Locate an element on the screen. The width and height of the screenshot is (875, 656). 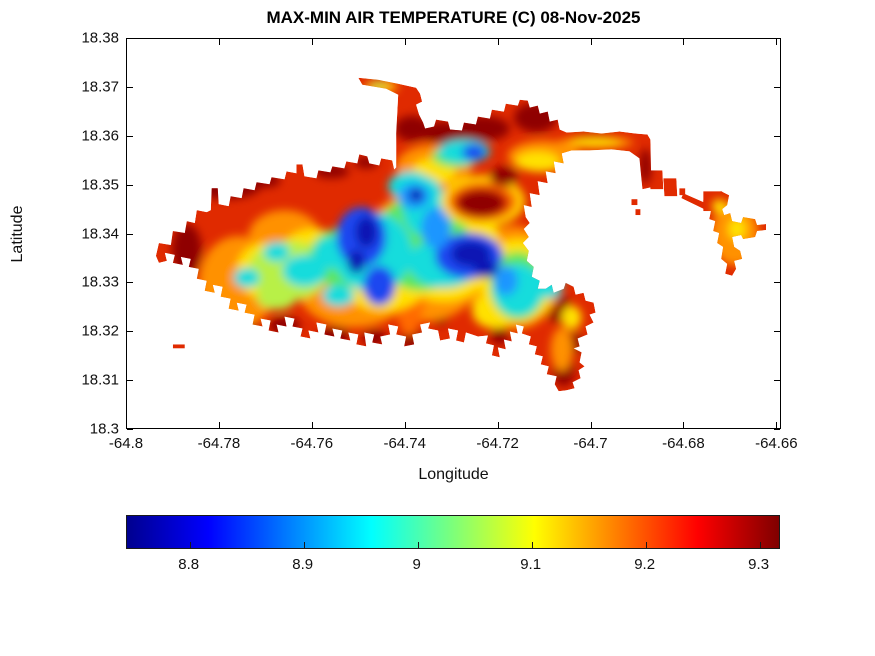
x-tick-label: -64.74 is located at coordinates (404, 443).